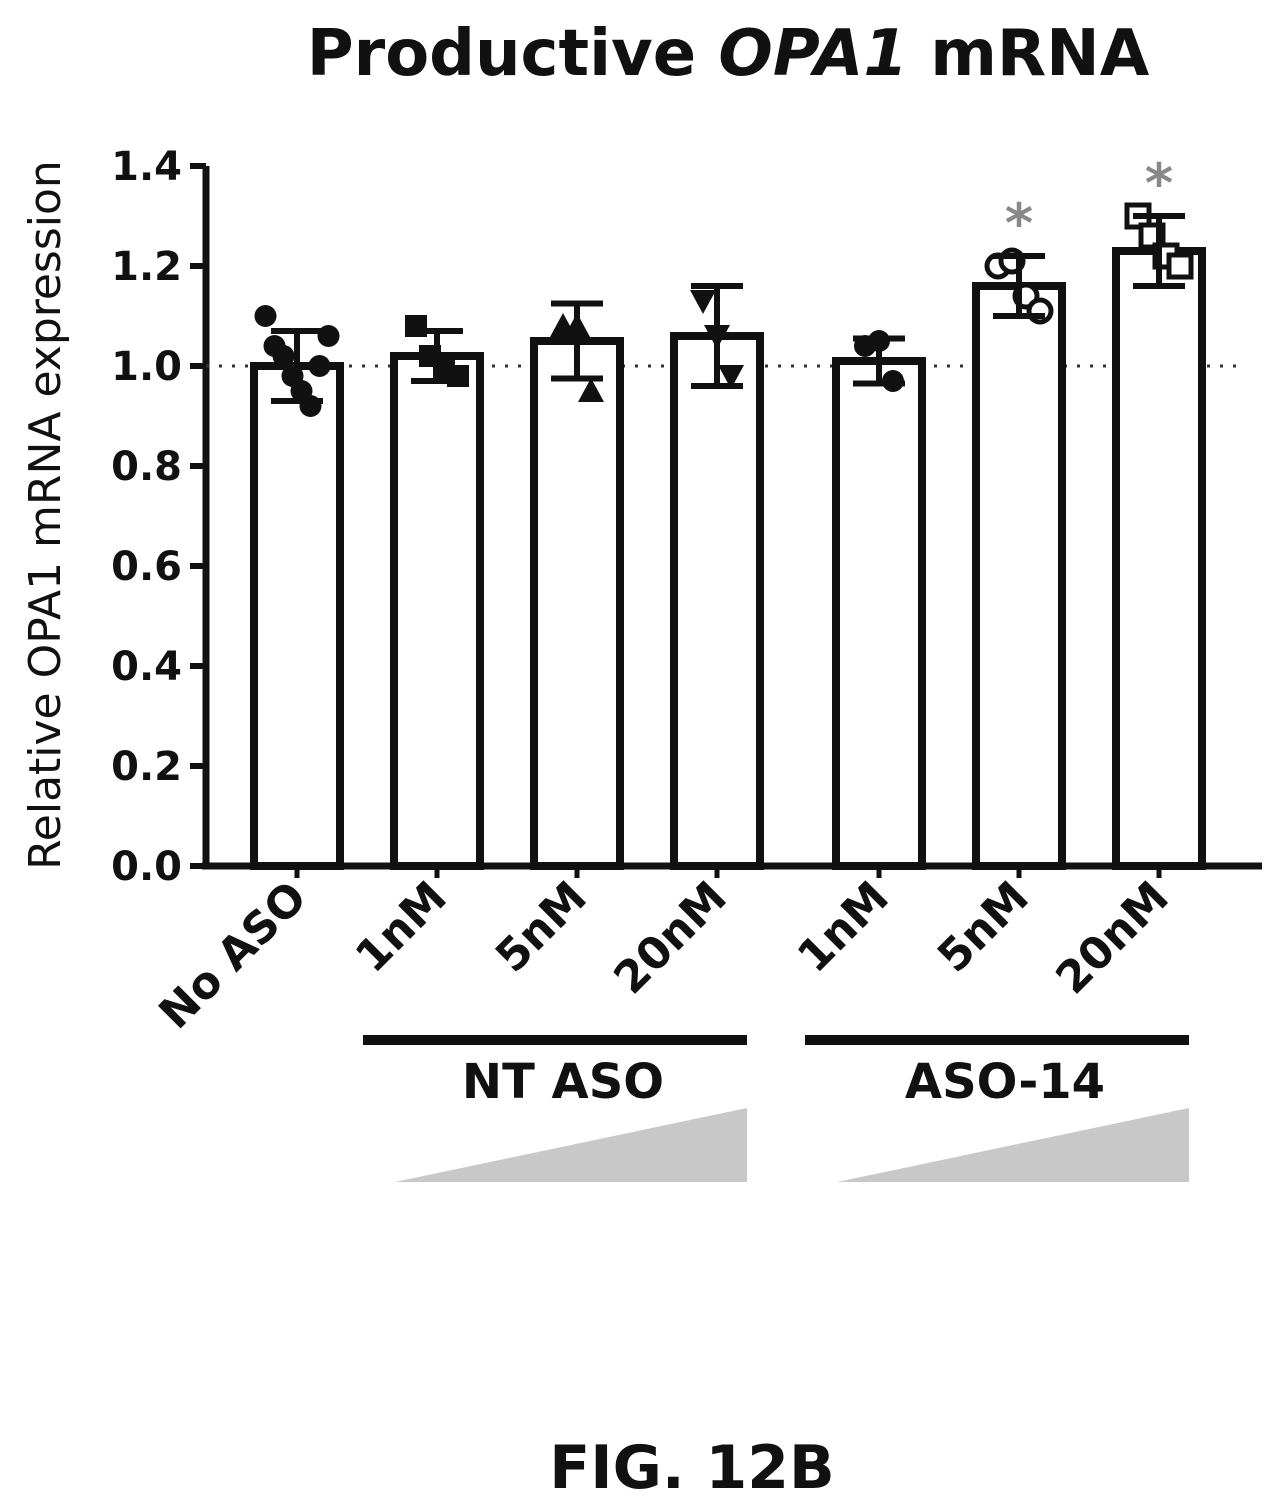  Describe the element at coordinates (1029, 54) in the screenshot. I see `chart-title-suffix: mRNA` at that location.